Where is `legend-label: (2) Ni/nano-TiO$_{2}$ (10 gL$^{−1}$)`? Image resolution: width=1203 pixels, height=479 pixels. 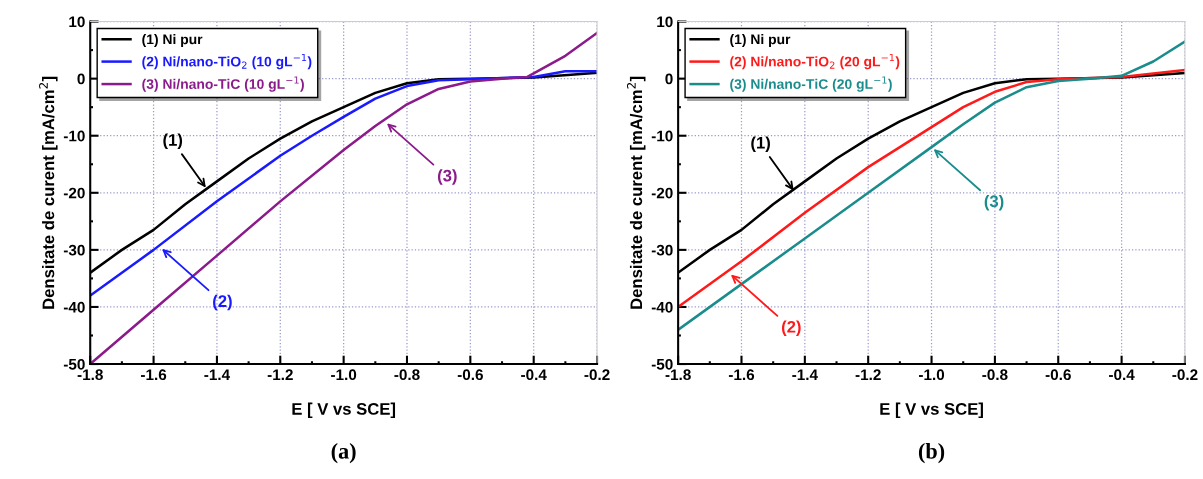
legend-label: (2) Ni/nano-TiO$_{2}$ (10 gL$^{−1}$) is located at coordinates (227, 61).